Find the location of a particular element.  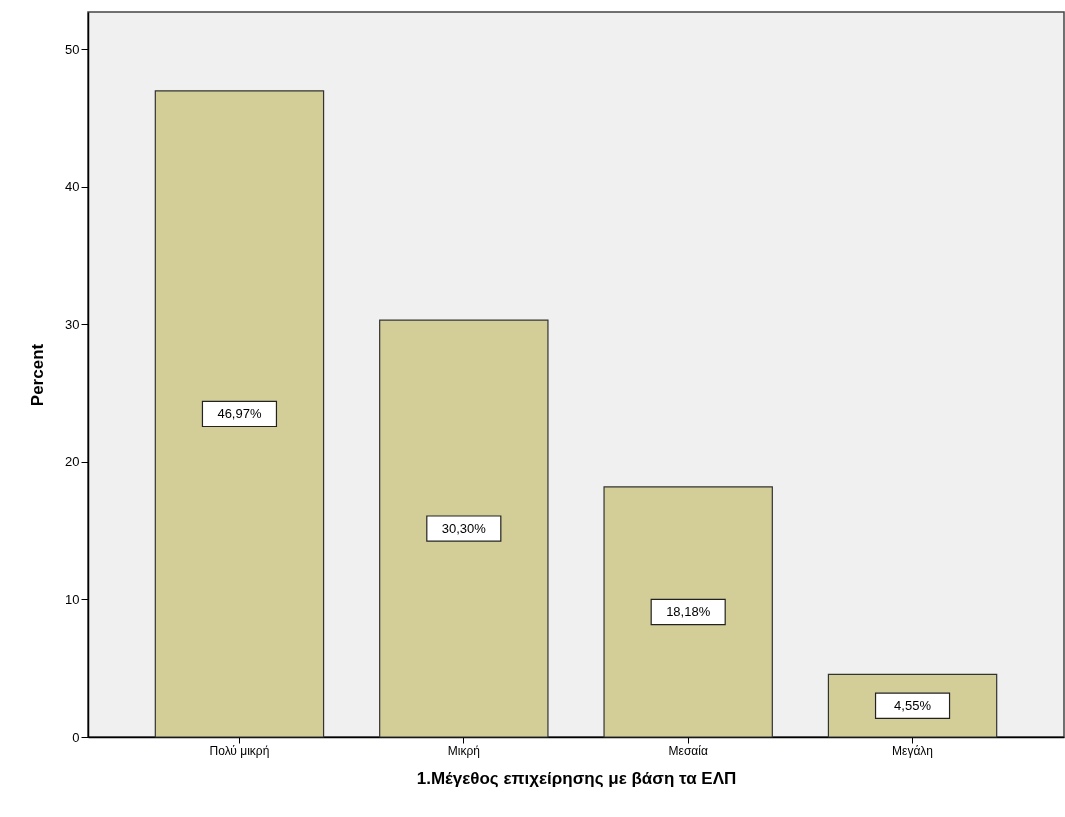

x-tick-label: Μικρή is located at coordinates (463, 750).